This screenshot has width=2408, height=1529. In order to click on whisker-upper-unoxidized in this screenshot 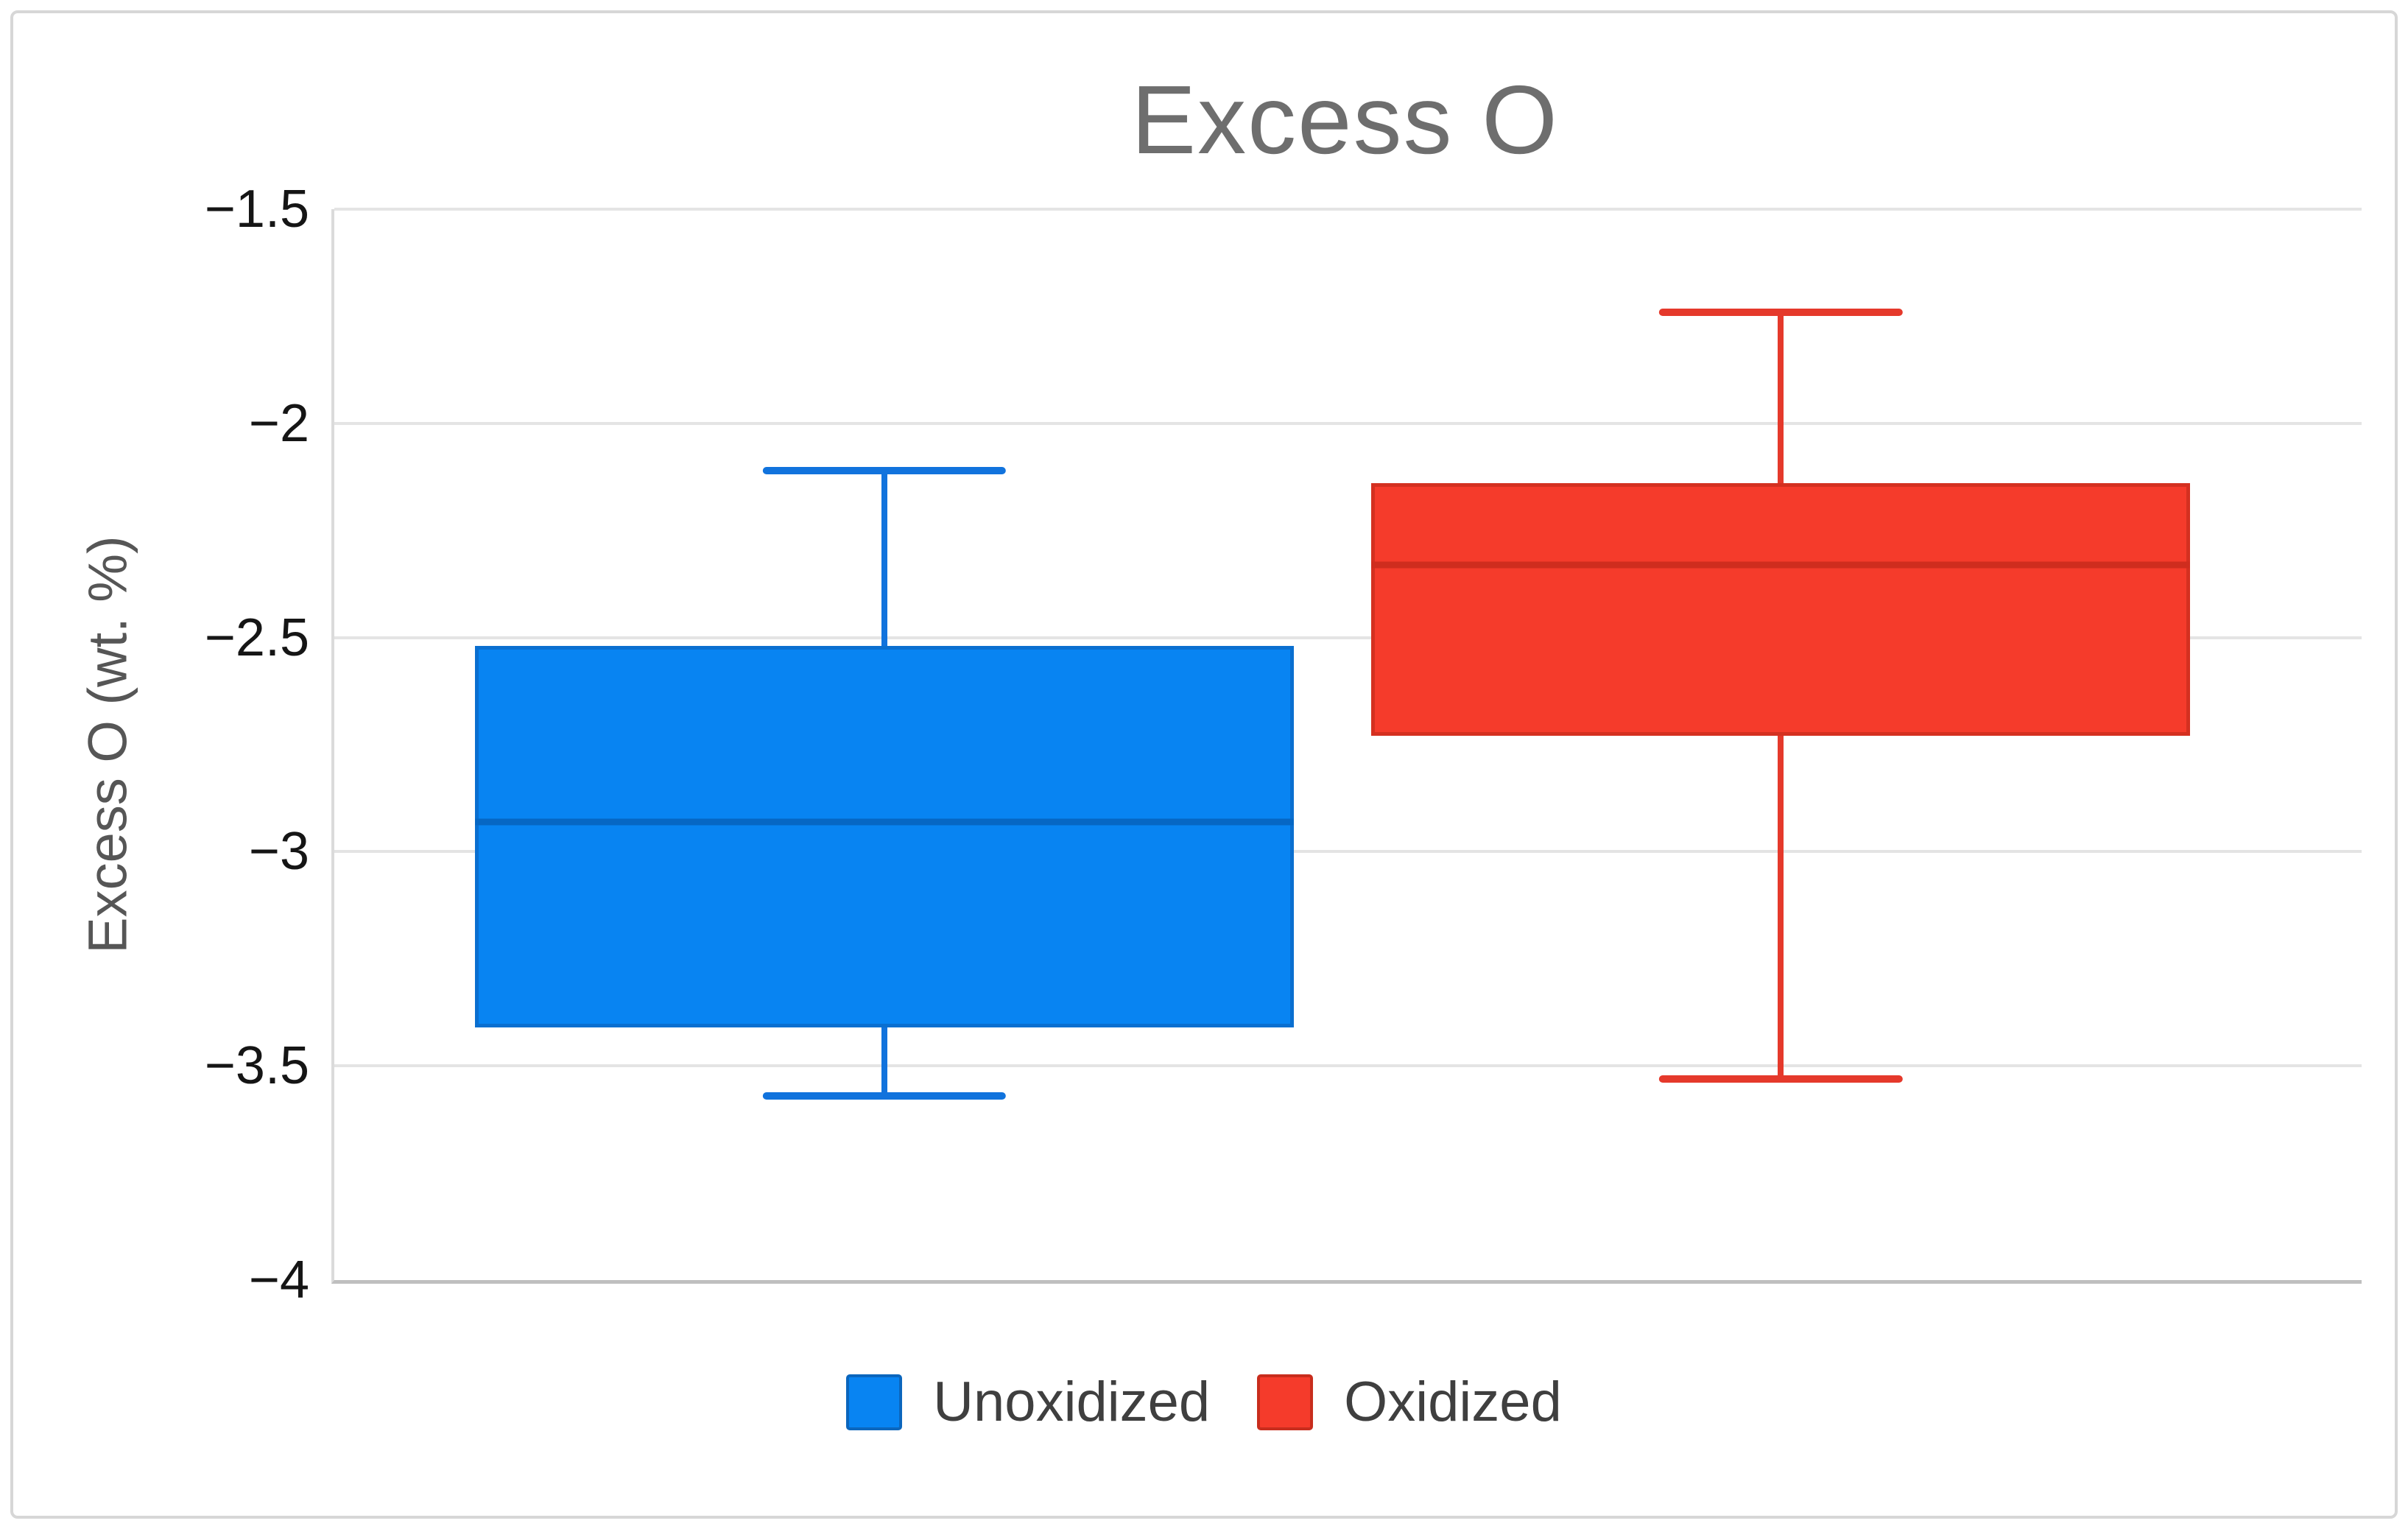, I will do `click(884, 558)`.